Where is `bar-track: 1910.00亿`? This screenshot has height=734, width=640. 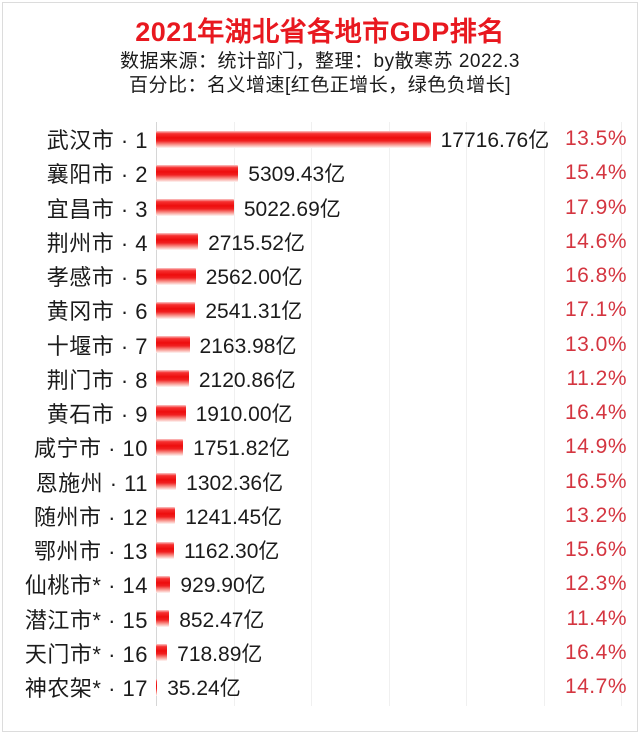 bar-track: 1910.00亿 is located at coordinates (398, 413).